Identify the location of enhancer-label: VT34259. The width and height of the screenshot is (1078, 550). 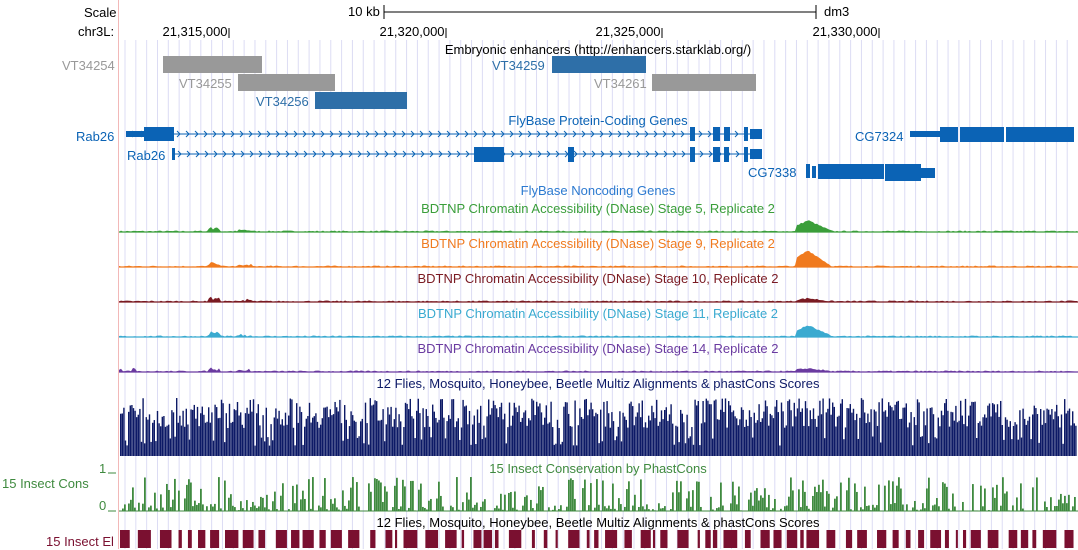
(518, 65).